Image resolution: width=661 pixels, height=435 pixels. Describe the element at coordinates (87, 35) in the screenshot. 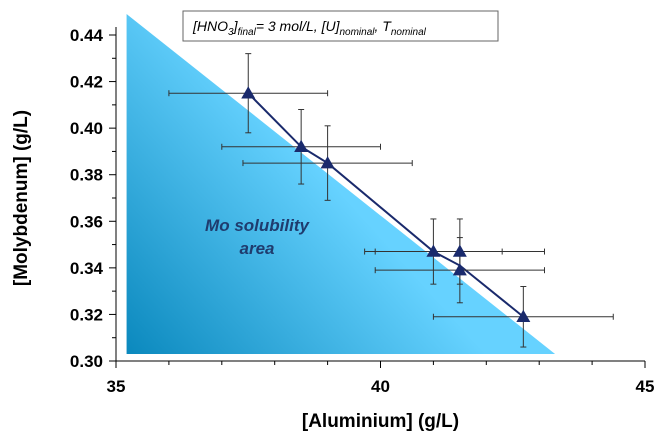

I see `y-tick-label: 0.44` at that location.